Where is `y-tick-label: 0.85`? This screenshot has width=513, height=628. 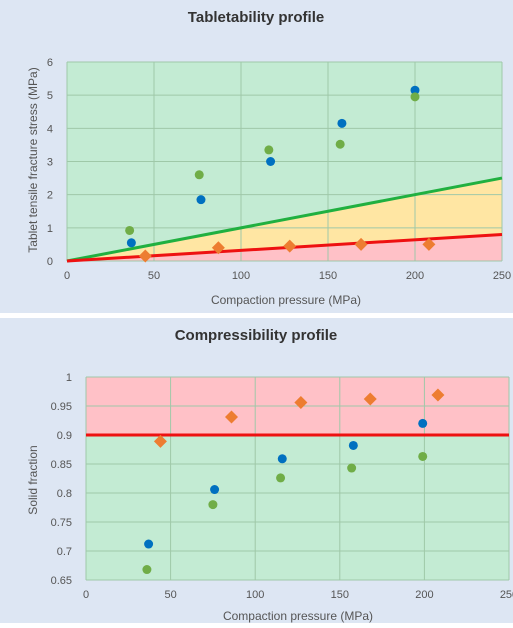 y-tick-label: 0.85 is located at coordinates (61, 465).